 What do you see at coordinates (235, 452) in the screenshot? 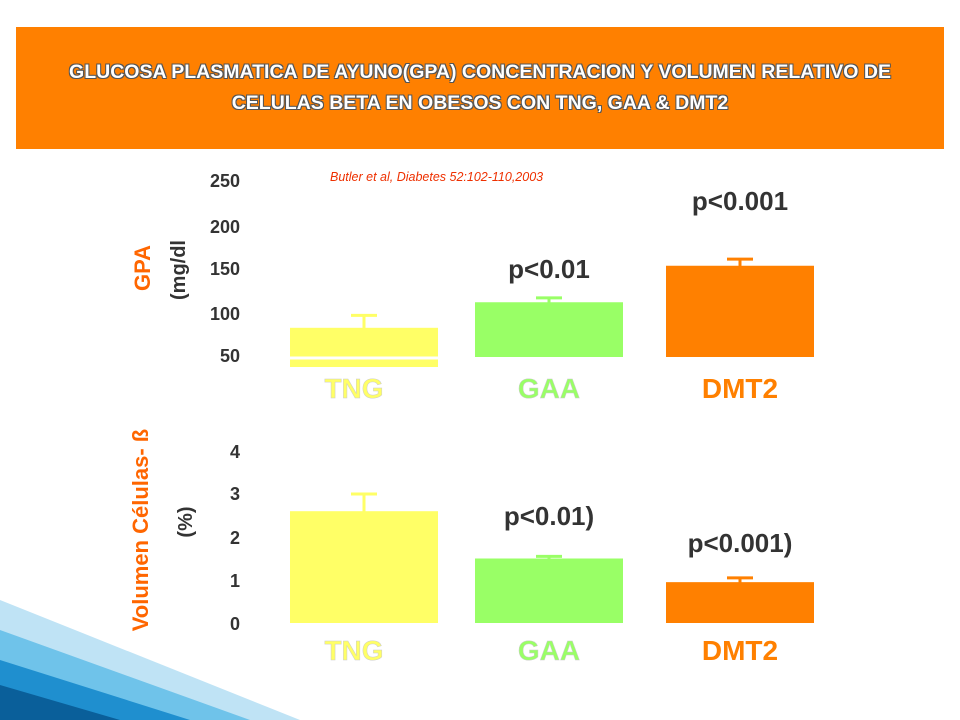
I see `y-tick-label: 4` at bounding box center [235, 452].